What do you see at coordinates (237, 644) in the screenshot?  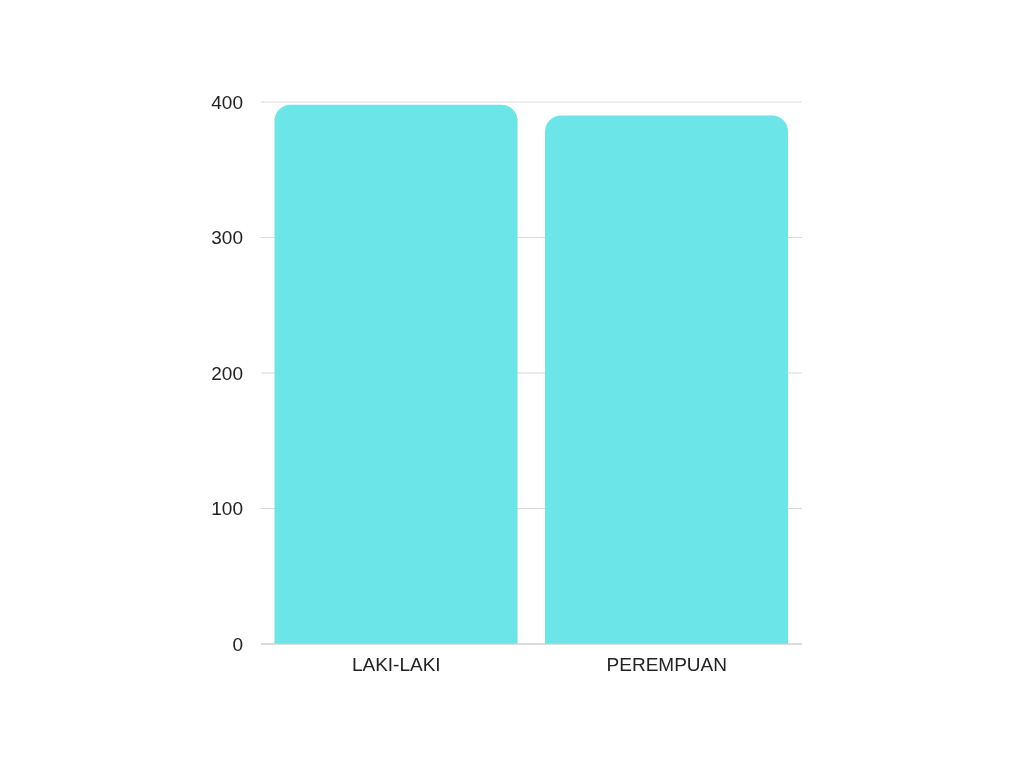 I see `y-tick-label: 0` at bounding box center [237, 644].